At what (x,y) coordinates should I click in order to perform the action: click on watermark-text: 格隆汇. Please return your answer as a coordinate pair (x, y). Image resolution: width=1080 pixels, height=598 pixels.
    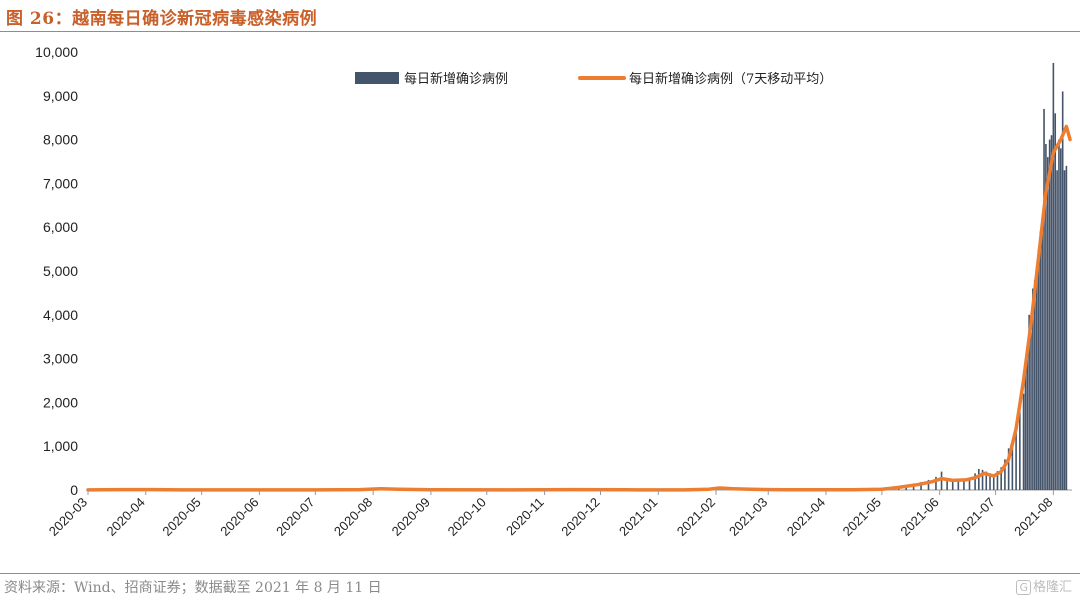
    Looking at the image, I should click on (1052, 587).